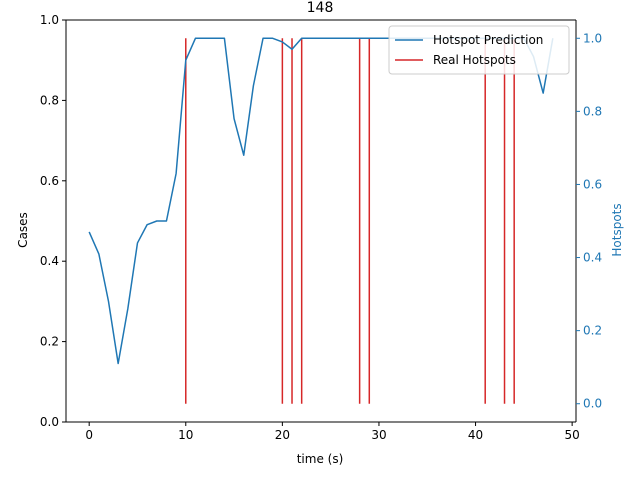 This screenshot has width=640, height=484. Describe the element at coordinates (282, 435) in the screenshot. I see `x-tick-label: 20` at that location.